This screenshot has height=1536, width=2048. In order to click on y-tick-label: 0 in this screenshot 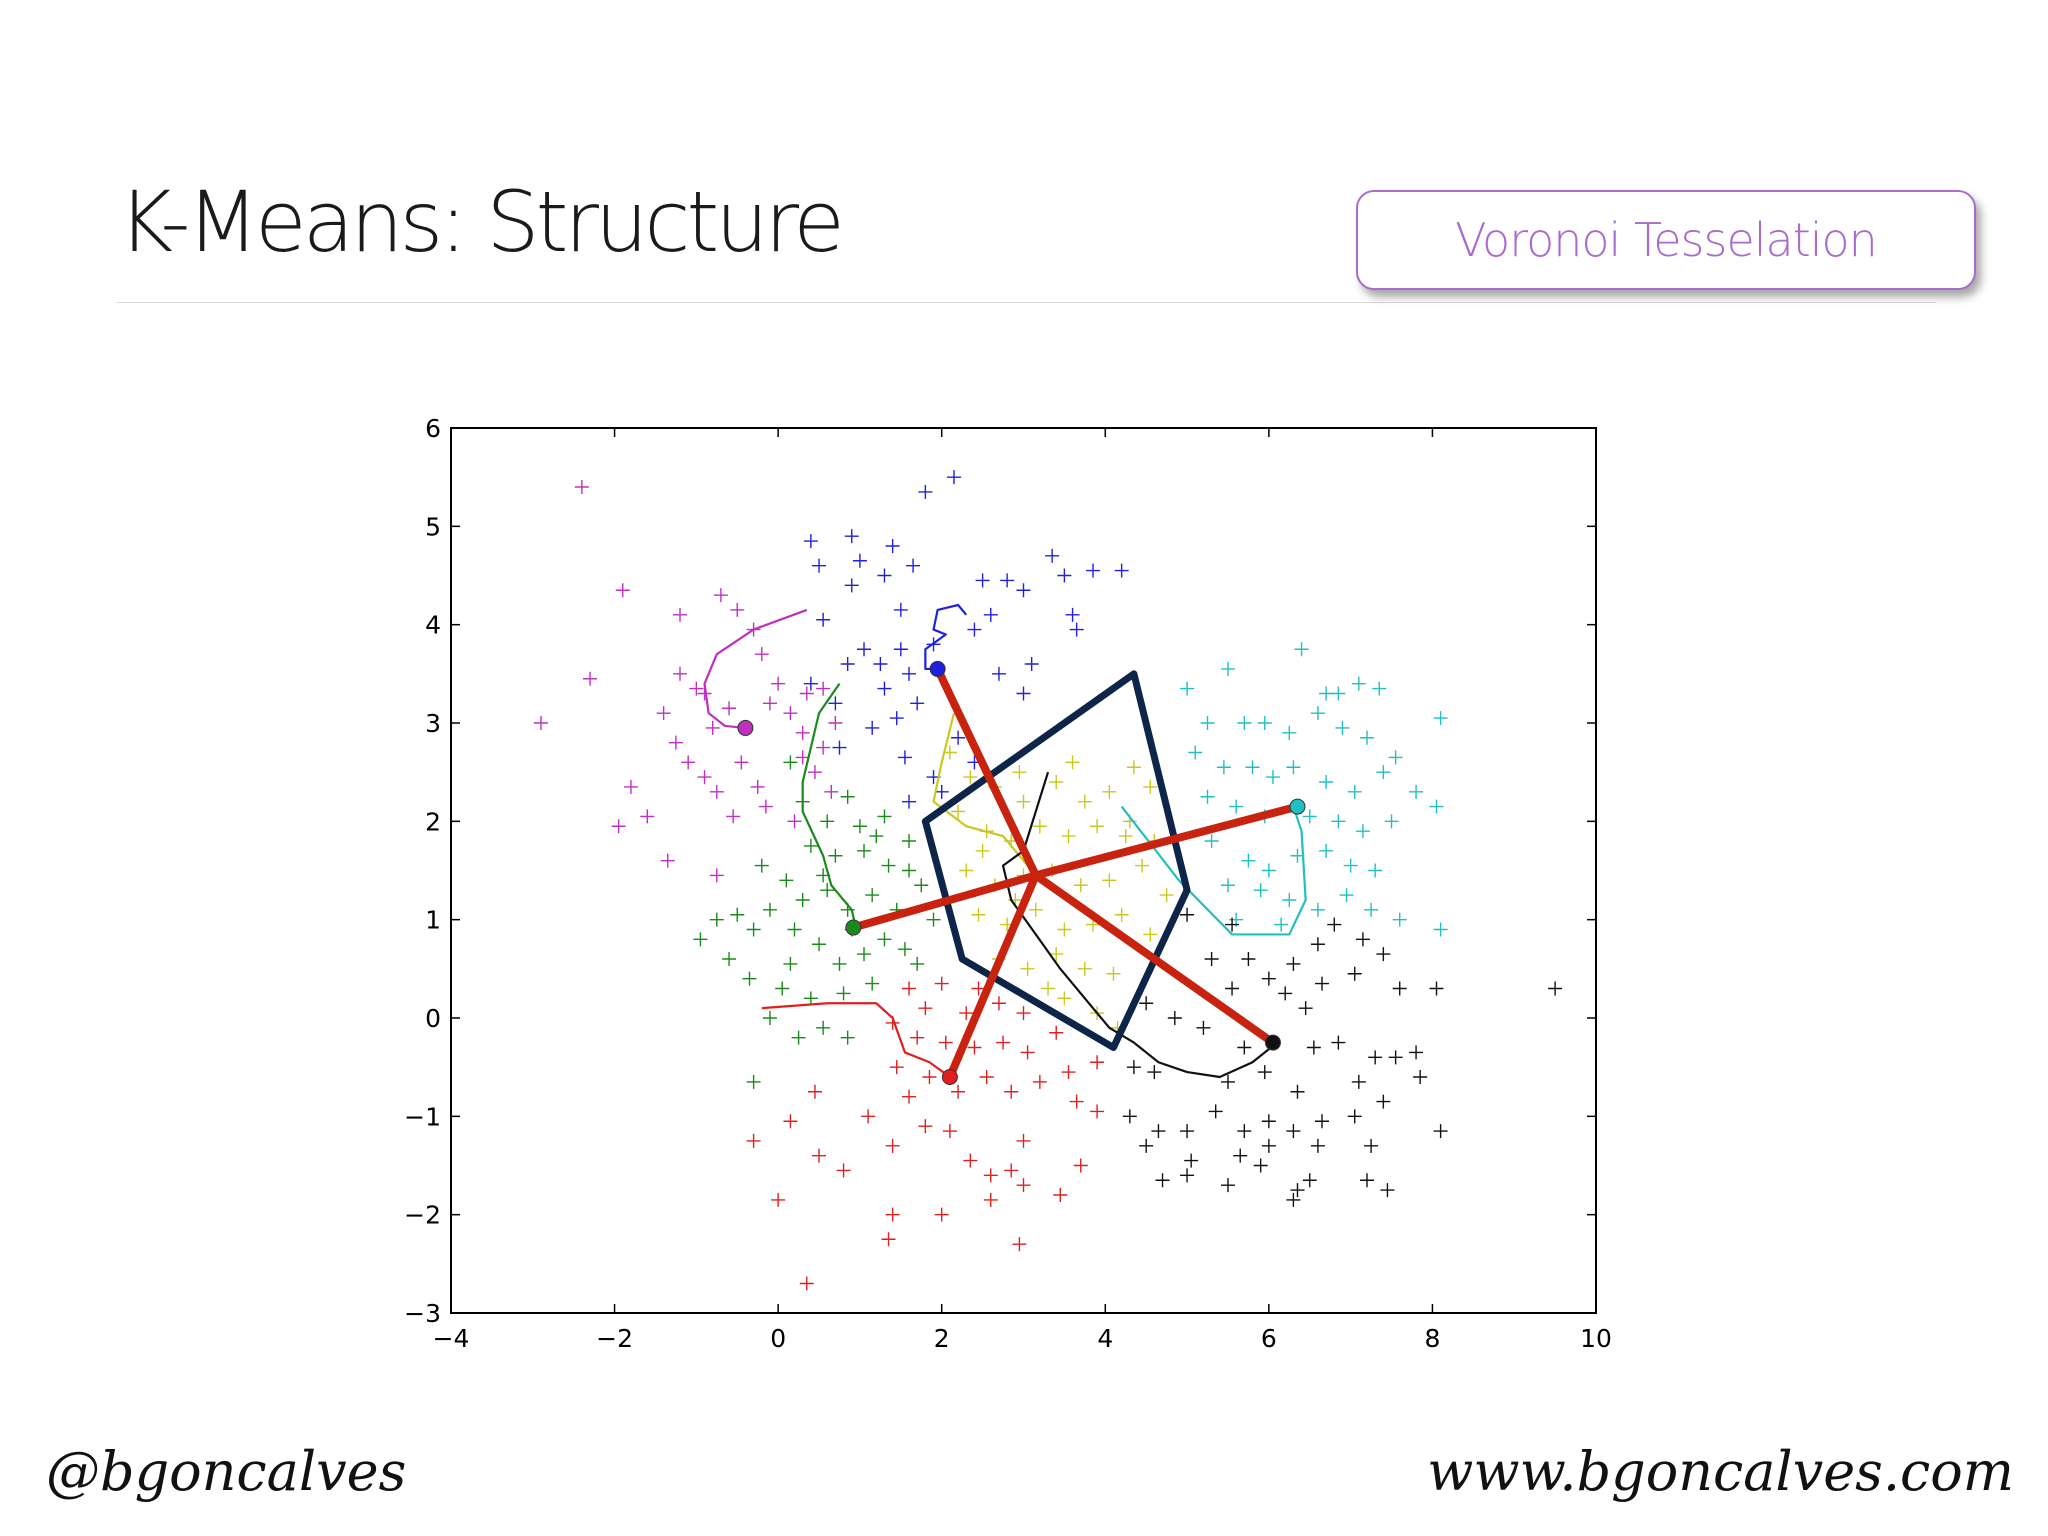, I will do `click(433, 1018)`.